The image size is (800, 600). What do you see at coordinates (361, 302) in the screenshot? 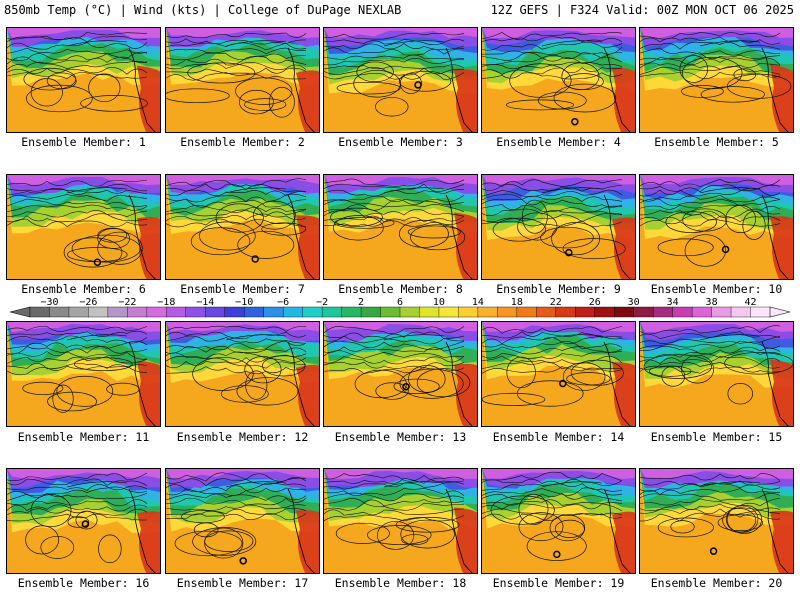
I see `colorbar-tick-label: 2` at bounding box center [361, 302].